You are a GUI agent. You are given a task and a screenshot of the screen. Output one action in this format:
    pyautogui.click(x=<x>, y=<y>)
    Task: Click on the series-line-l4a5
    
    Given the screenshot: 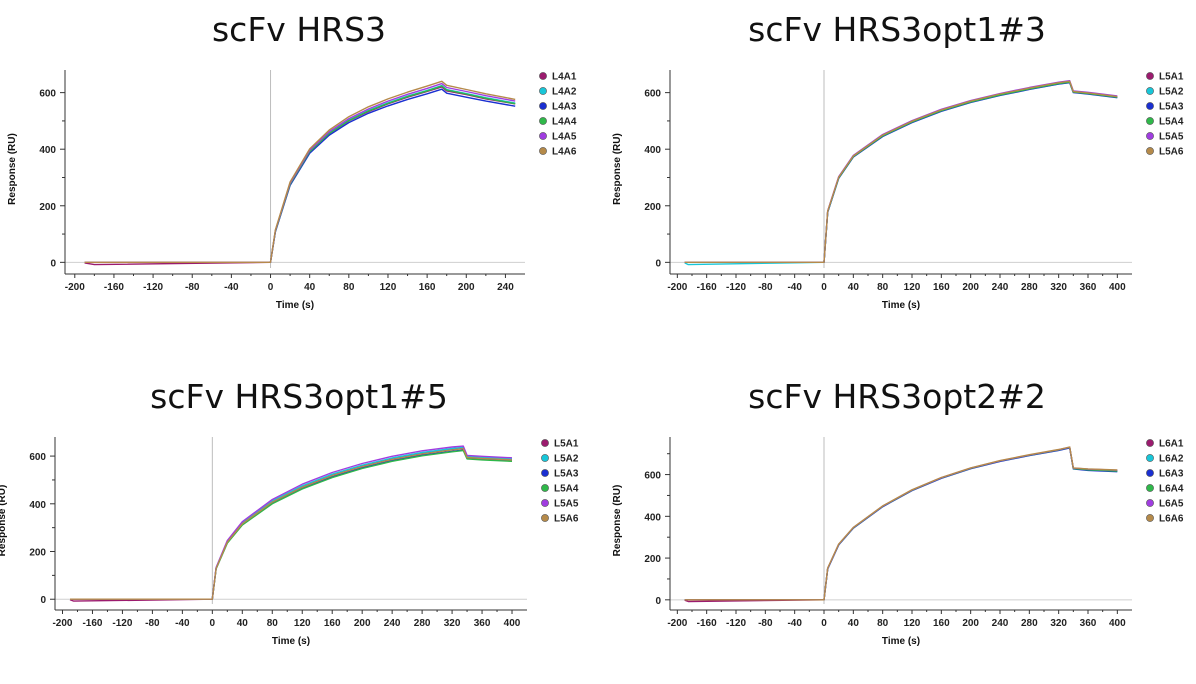 What is the action you would take?
    pyautogui.click(x=300, y=172)
    